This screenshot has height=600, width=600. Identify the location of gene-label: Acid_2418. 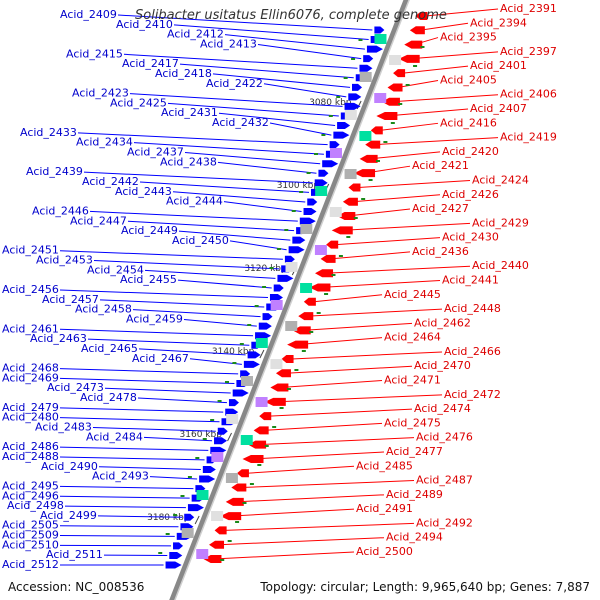
(183, 73).